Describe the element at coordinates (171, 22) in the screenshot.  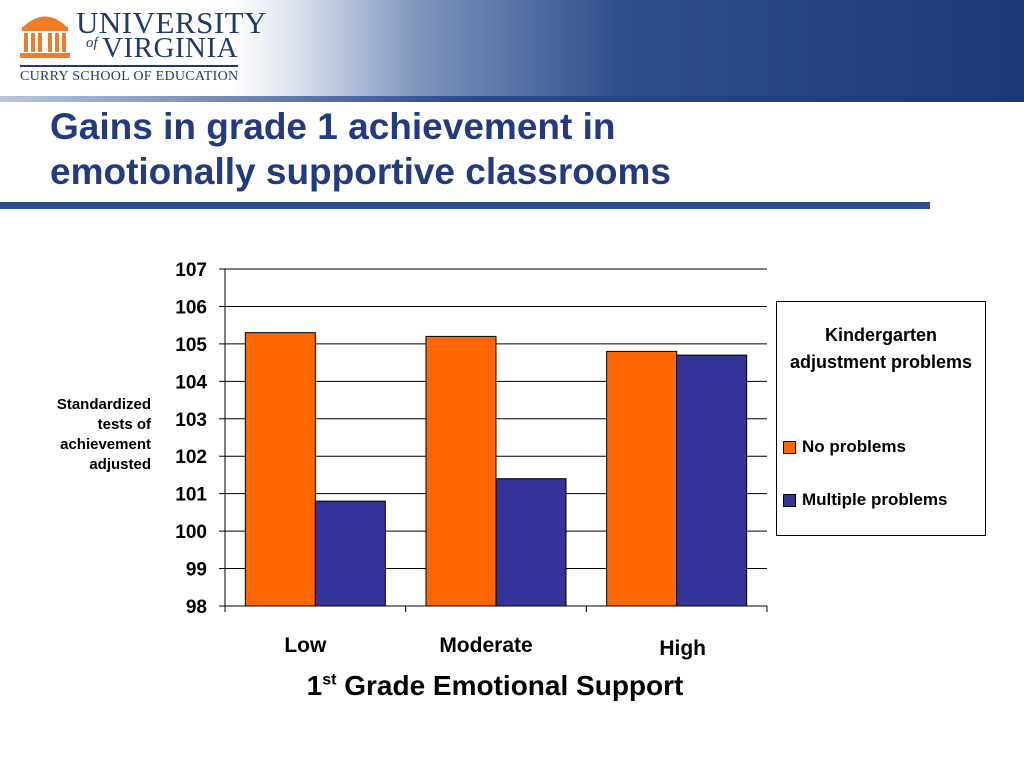
I see `logo-university-text: UNIVERSITY` at that location.